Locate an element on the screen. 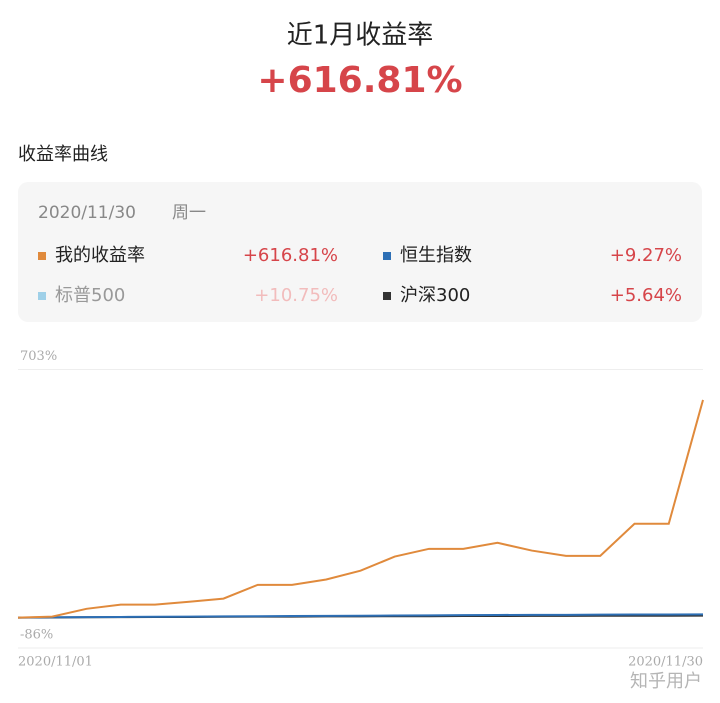 This screenshot has height=703, width=720. legend-value: +9.27% is located at coordinates (646, 255).